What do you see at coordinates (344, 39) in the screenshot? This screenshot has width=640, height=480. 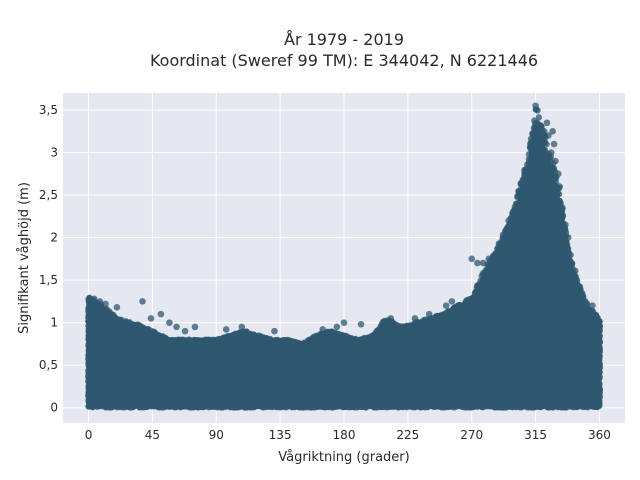 I see `chart-title-line-1: År 1979 - 2019` at bounding box center [344, 39].